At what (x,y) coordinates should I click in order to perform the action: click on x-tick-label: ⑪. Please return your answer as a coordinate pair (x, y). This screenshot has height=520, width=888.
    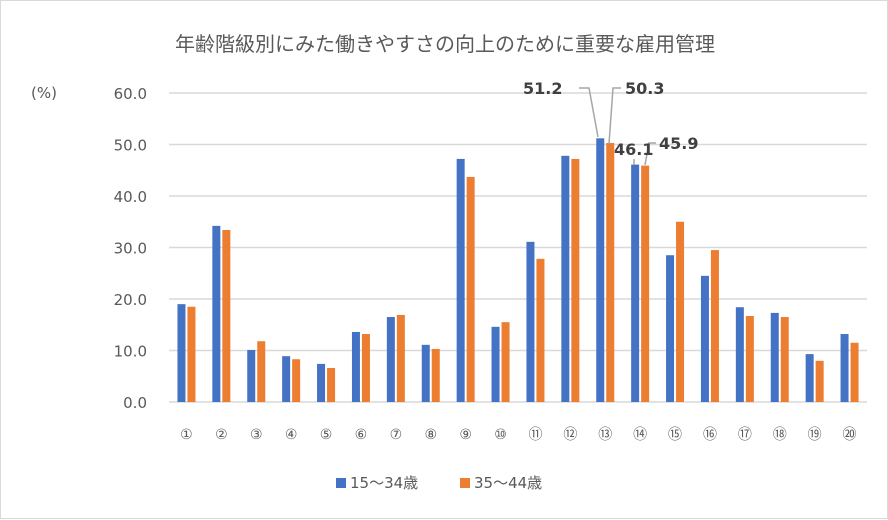
    Looking at the image, I should click on (535, 435).